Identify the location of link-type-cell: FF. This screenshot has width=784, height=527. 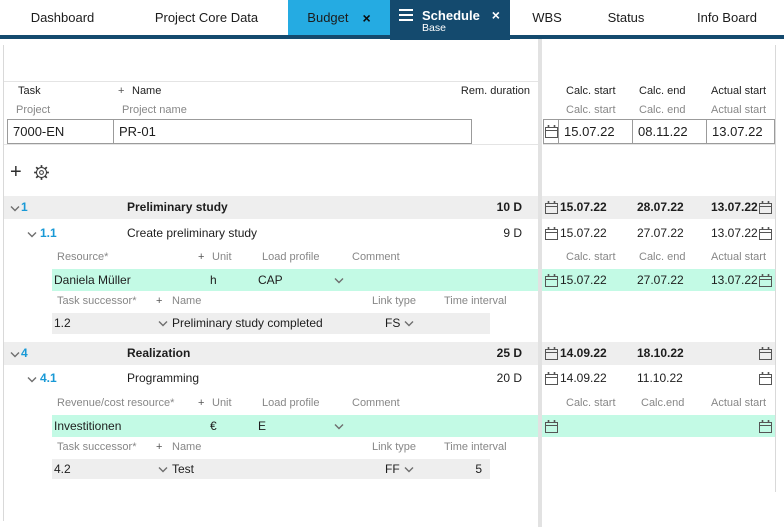
(392, 469).